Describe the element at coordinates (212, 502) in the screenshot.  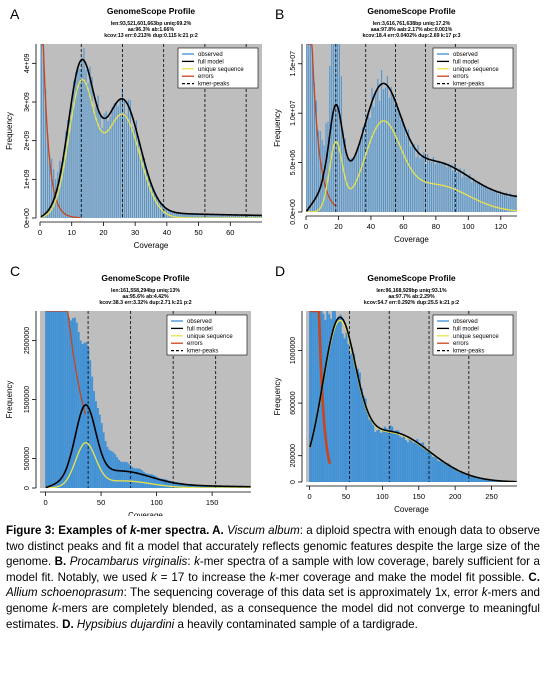
I see `x-tick-label: 150` at that location.